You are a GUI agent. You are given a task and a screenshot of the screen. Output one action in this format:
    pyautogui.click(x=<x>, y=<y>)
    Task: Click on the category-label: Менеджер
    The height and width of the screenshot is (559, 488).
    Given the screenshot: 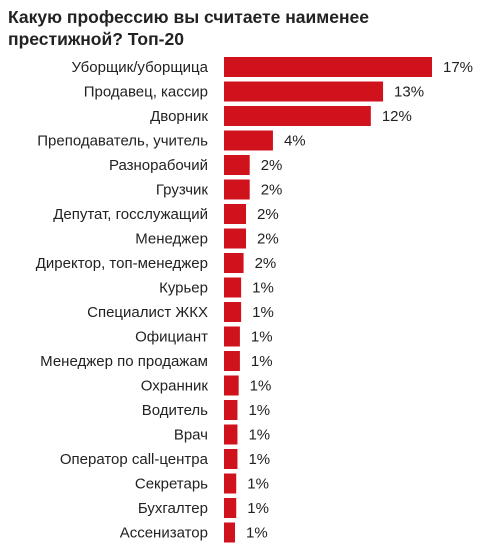 What is the action you would take?
    pyautogui.click(x=171, y=239)
    